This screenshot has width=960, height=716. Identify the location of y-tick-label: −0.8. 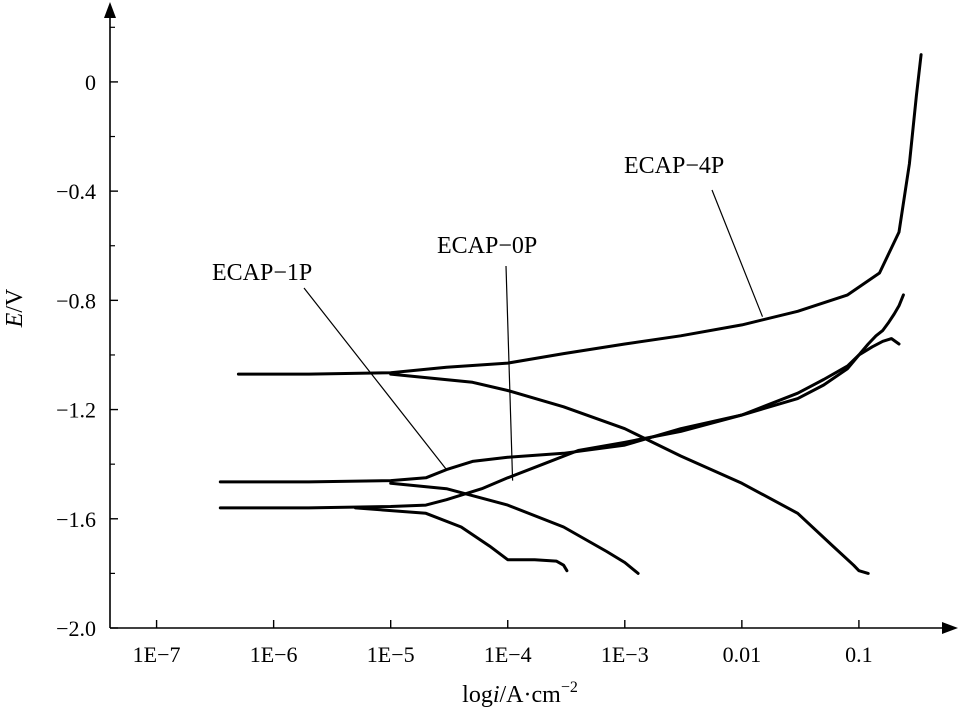
(76, 300).